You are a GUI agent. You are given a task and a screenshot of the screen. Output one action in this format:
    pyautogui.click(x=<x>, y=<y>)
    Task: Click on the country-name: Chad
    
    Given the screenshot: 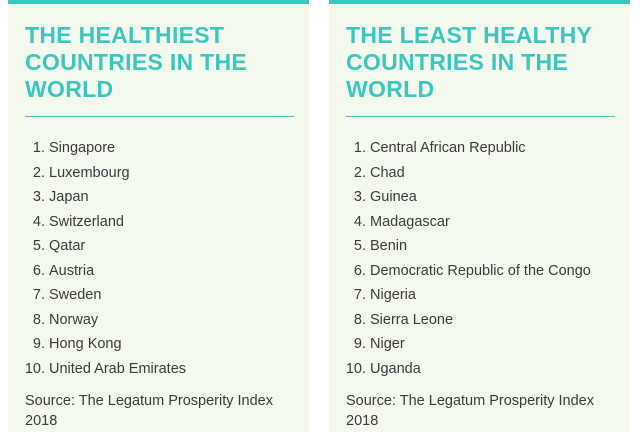 What is the action you would take?
    pyautogui.click(x=387, y=172)
    